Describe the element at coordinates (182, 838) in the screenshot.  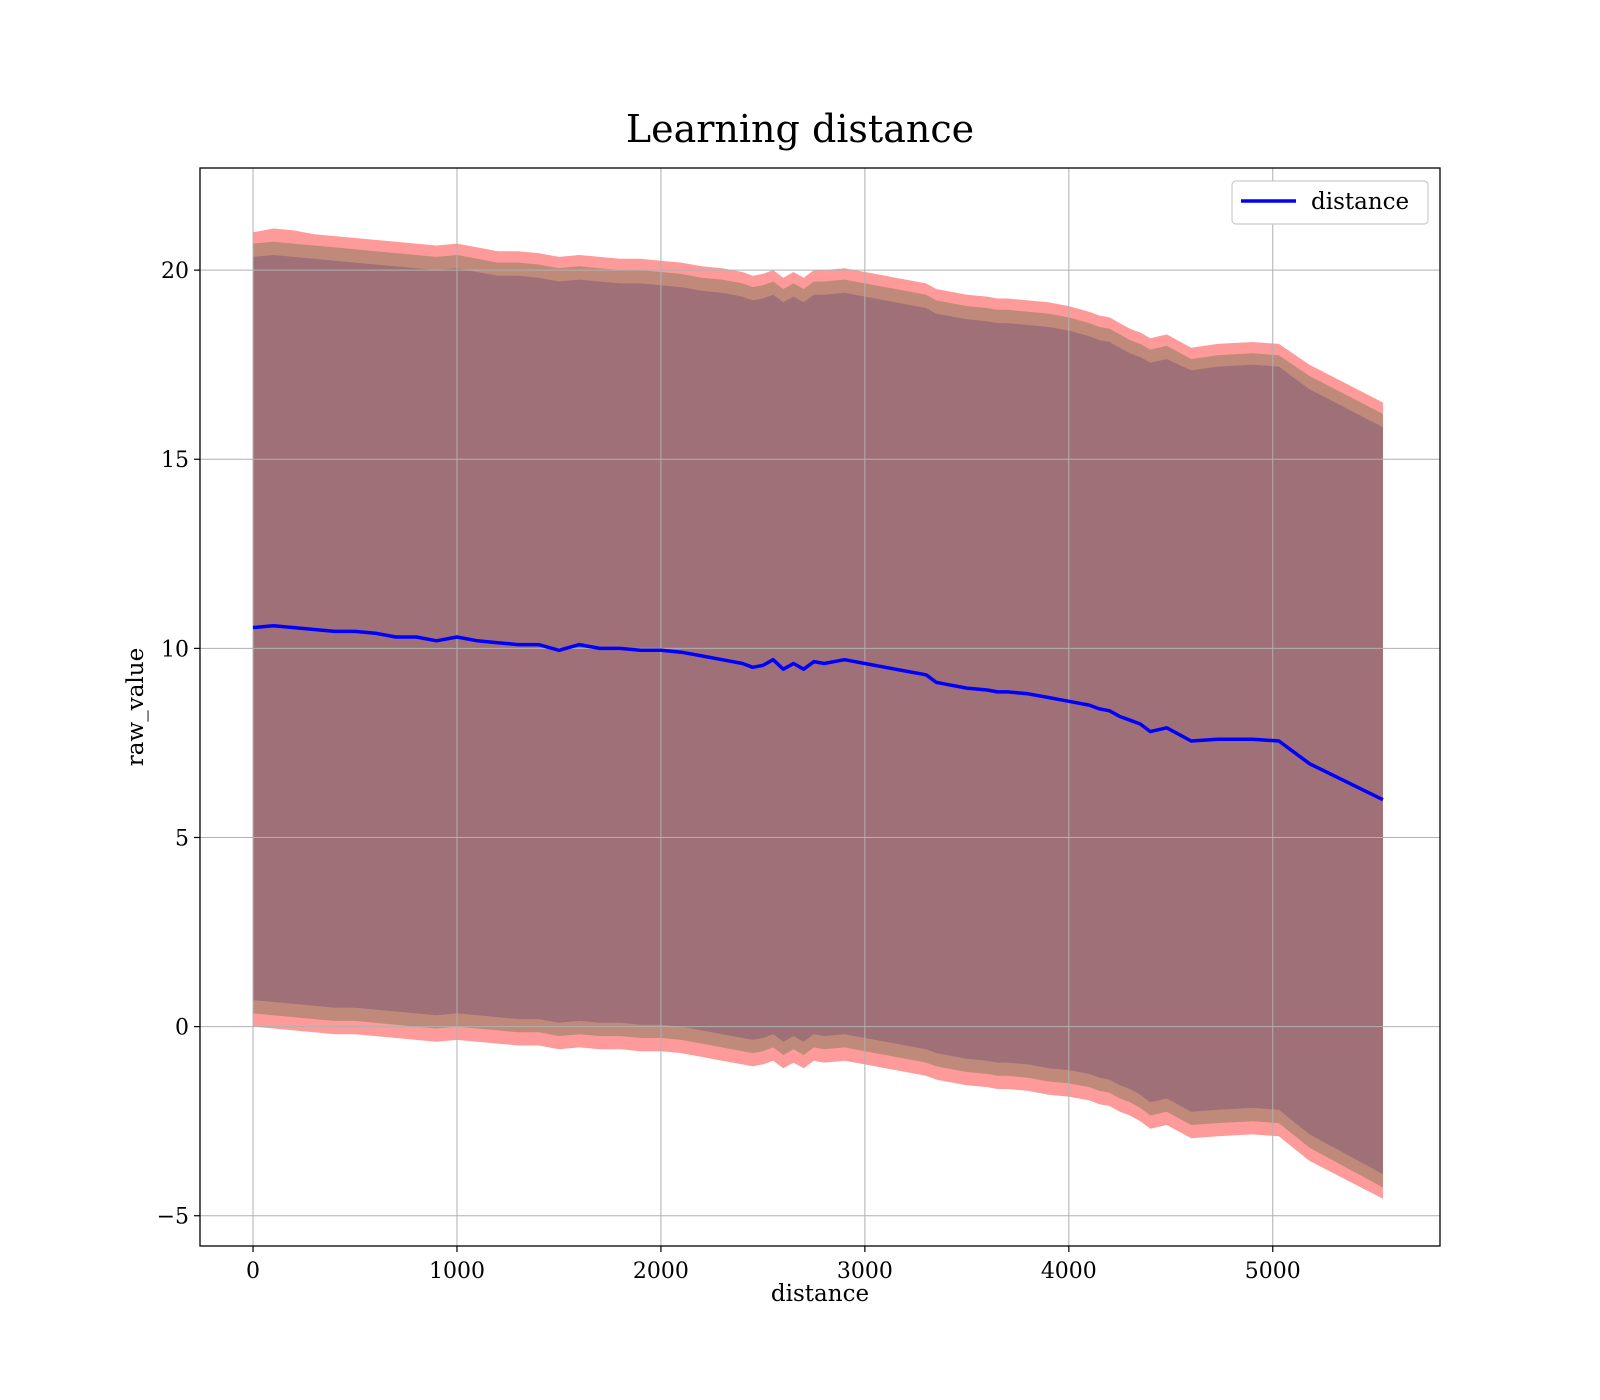
I see `y-tick-label-2: 5` at that location.